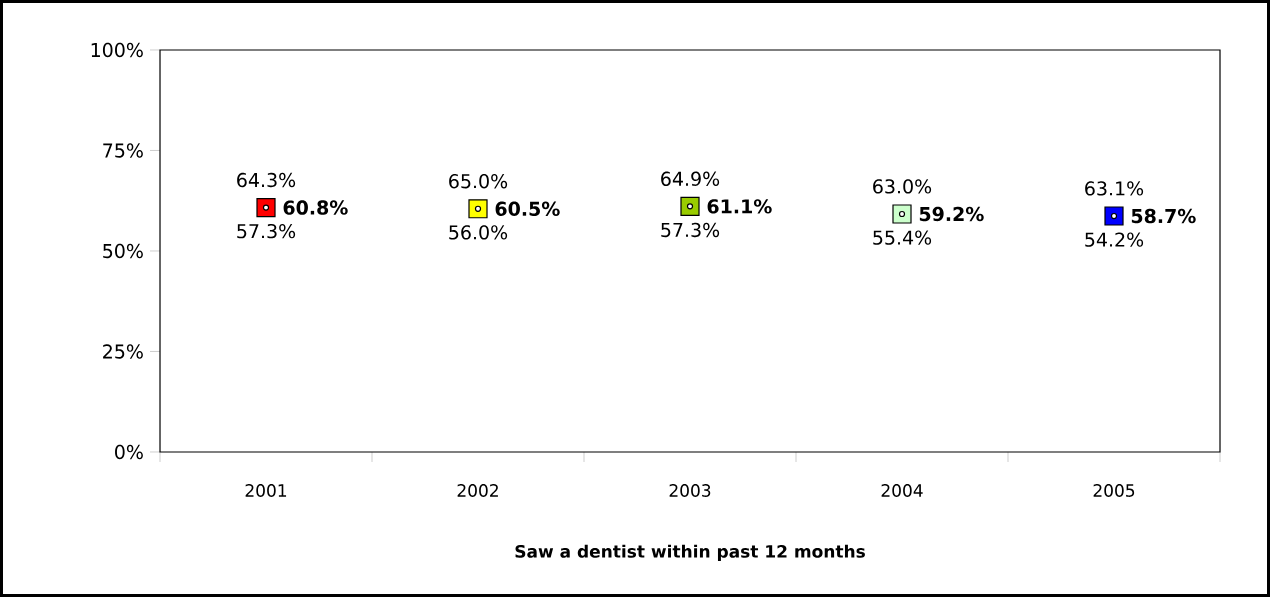 Image resolution: width=1270 pixels, height=597 pixels. I want to click on annotation: 63.0%, so click(902, 186).